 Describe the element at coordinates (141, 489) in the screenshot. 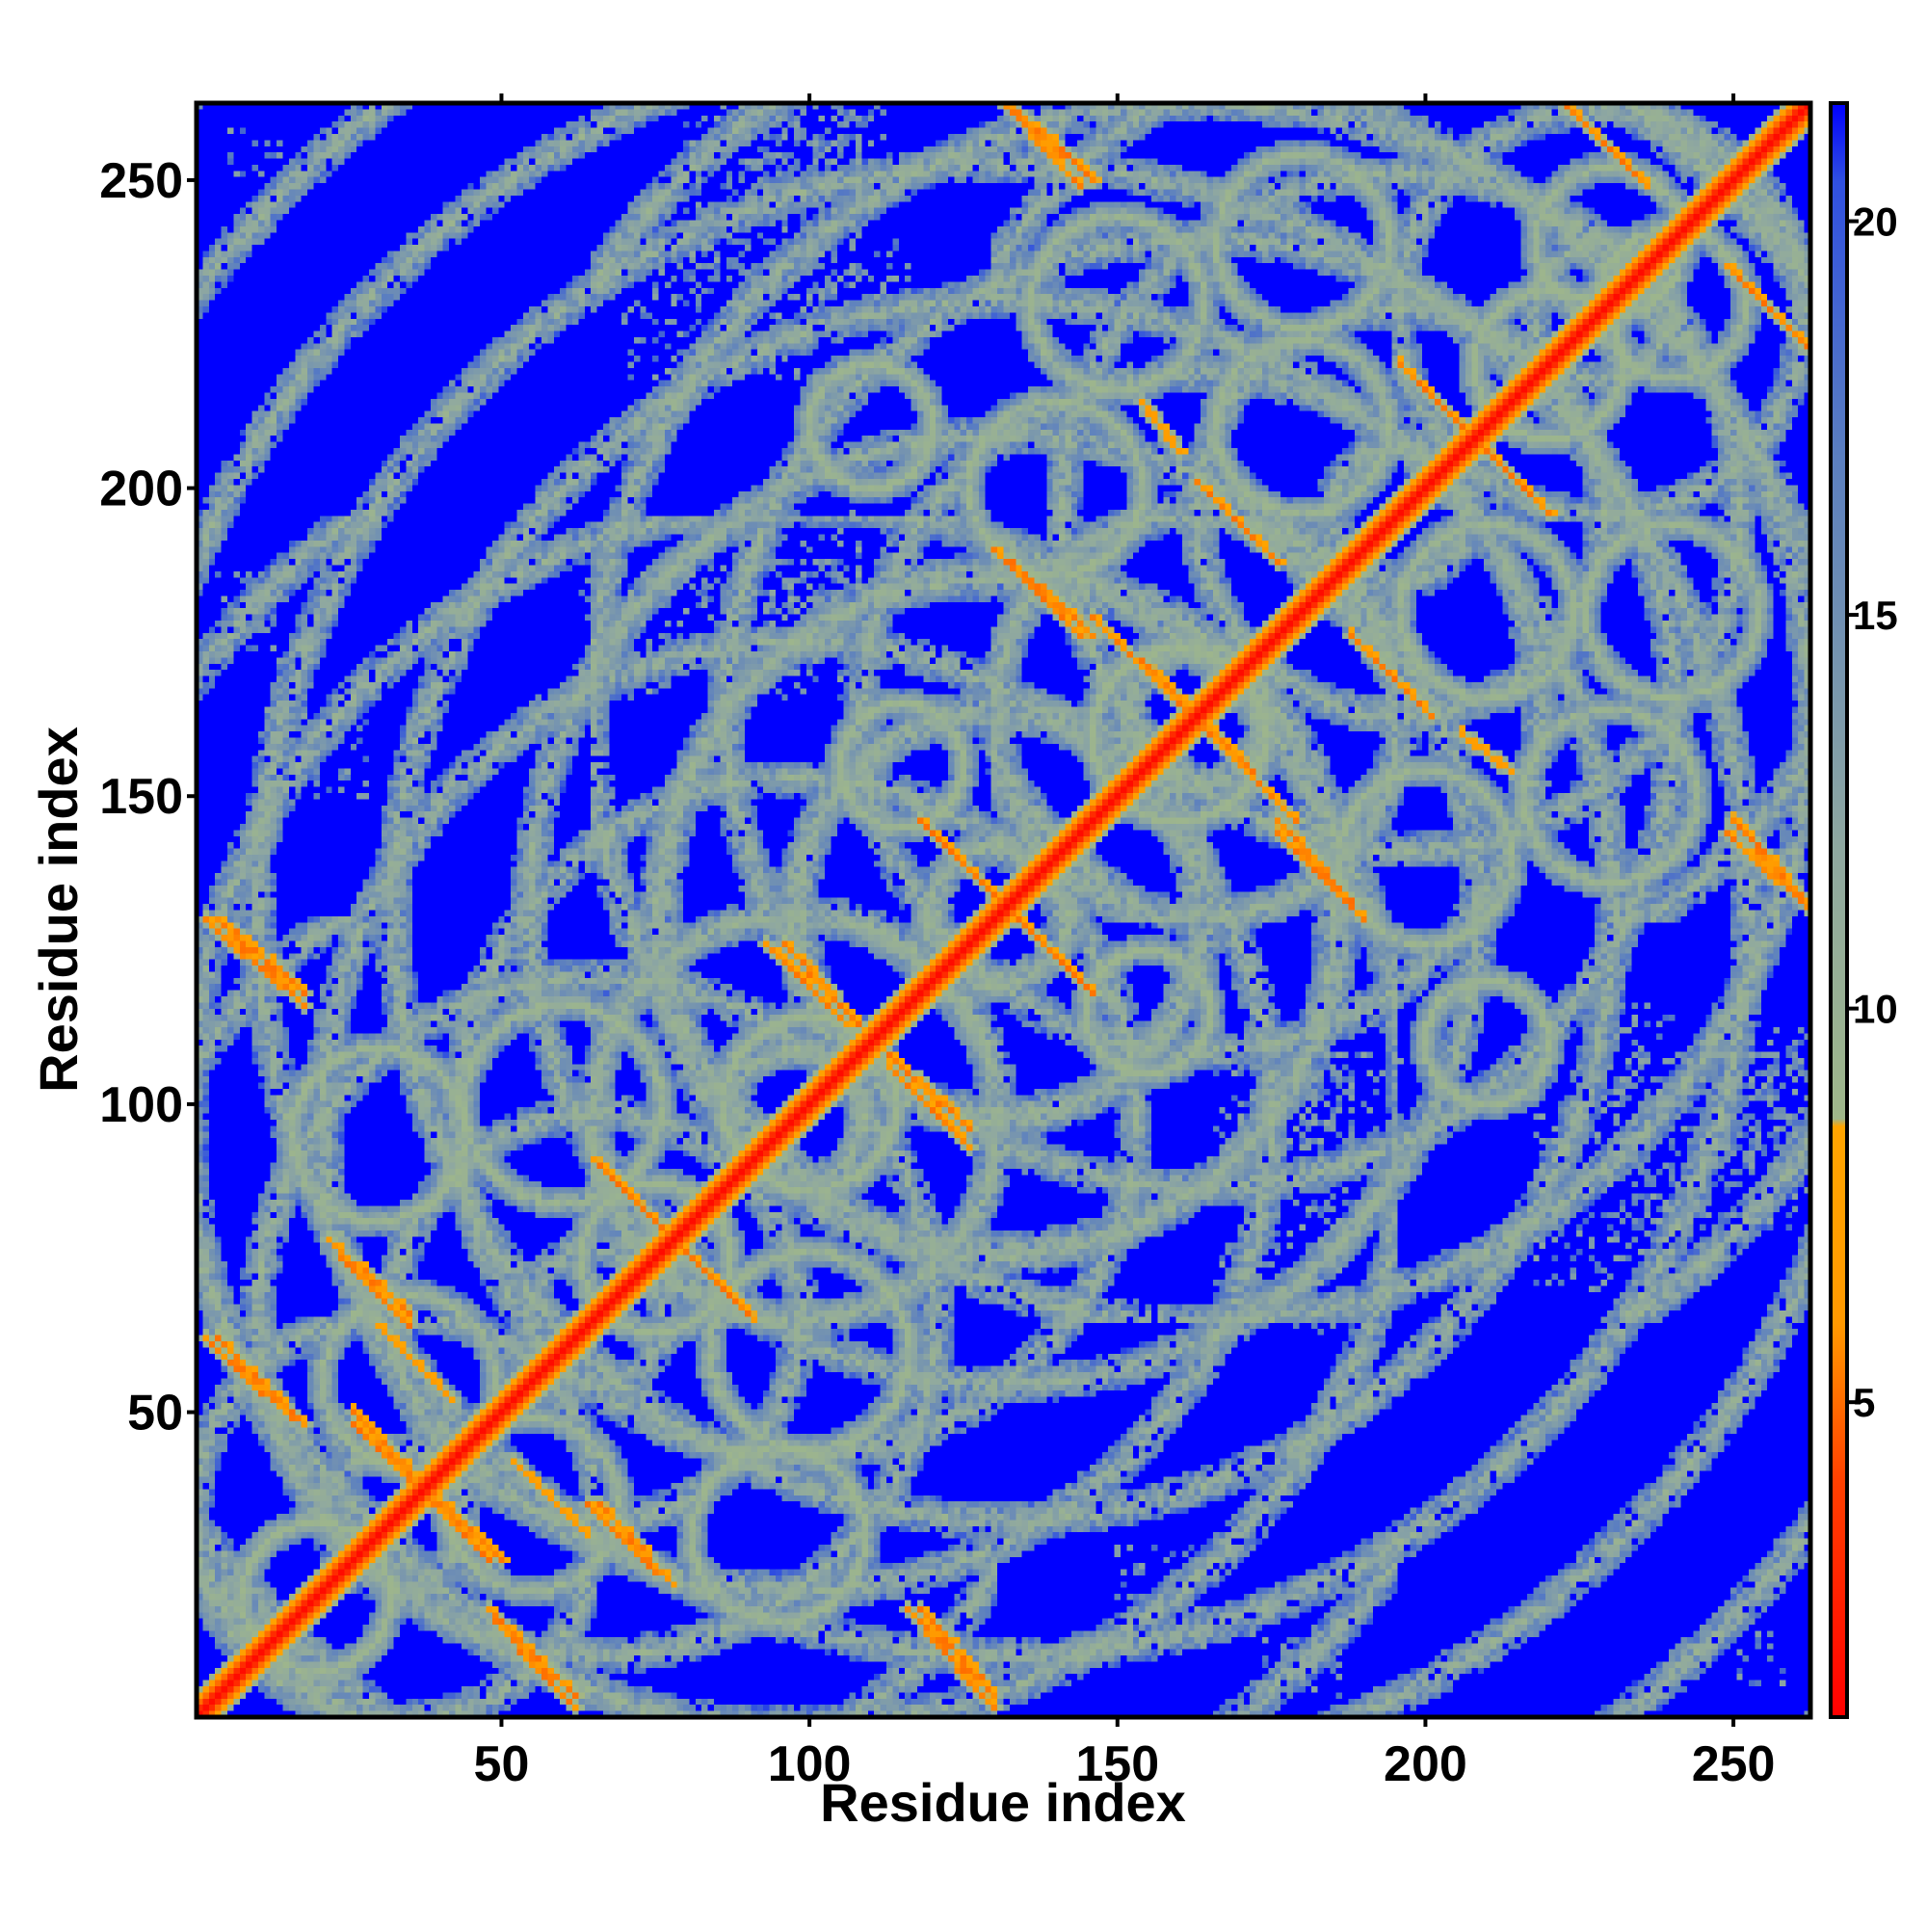

I see `y-tick-label: 200` at that location.